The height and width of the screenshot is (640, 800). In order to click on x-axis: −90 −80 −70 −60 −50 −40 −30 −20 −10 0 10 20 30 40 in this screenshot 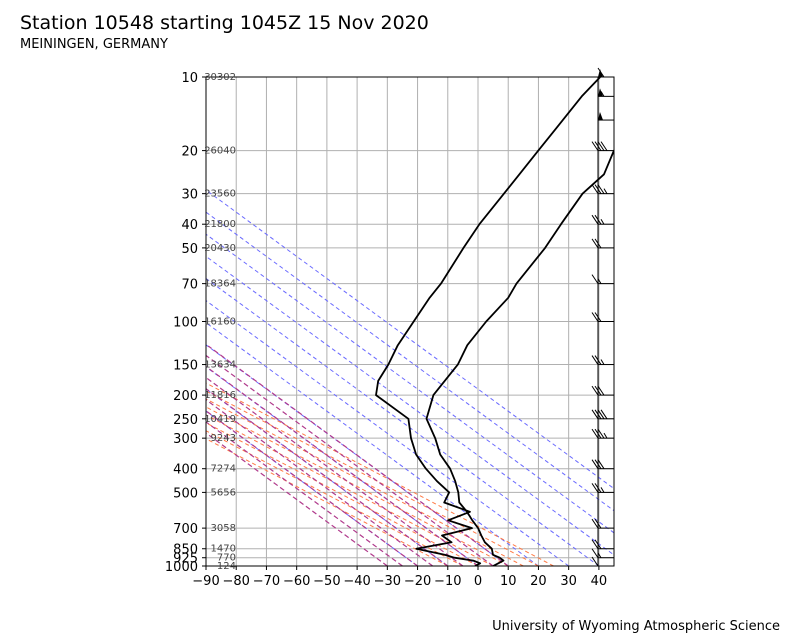, I will do `click(399, 577)`.